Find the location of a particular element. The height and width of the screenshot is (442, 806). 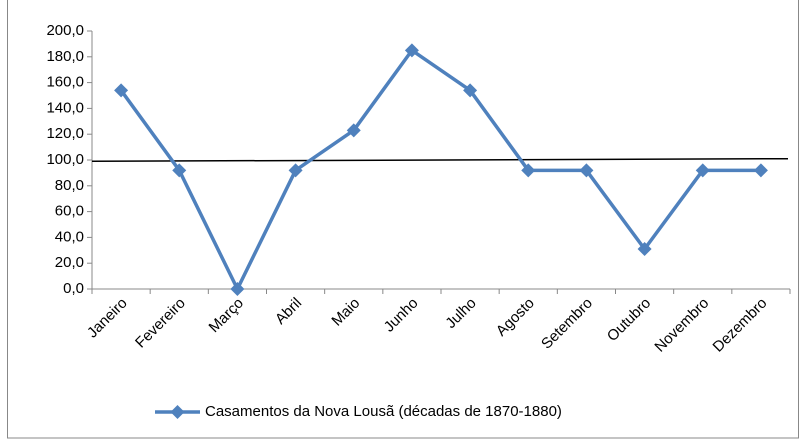

y-tick-label: 180,0 is located at coordinates (65, 56).